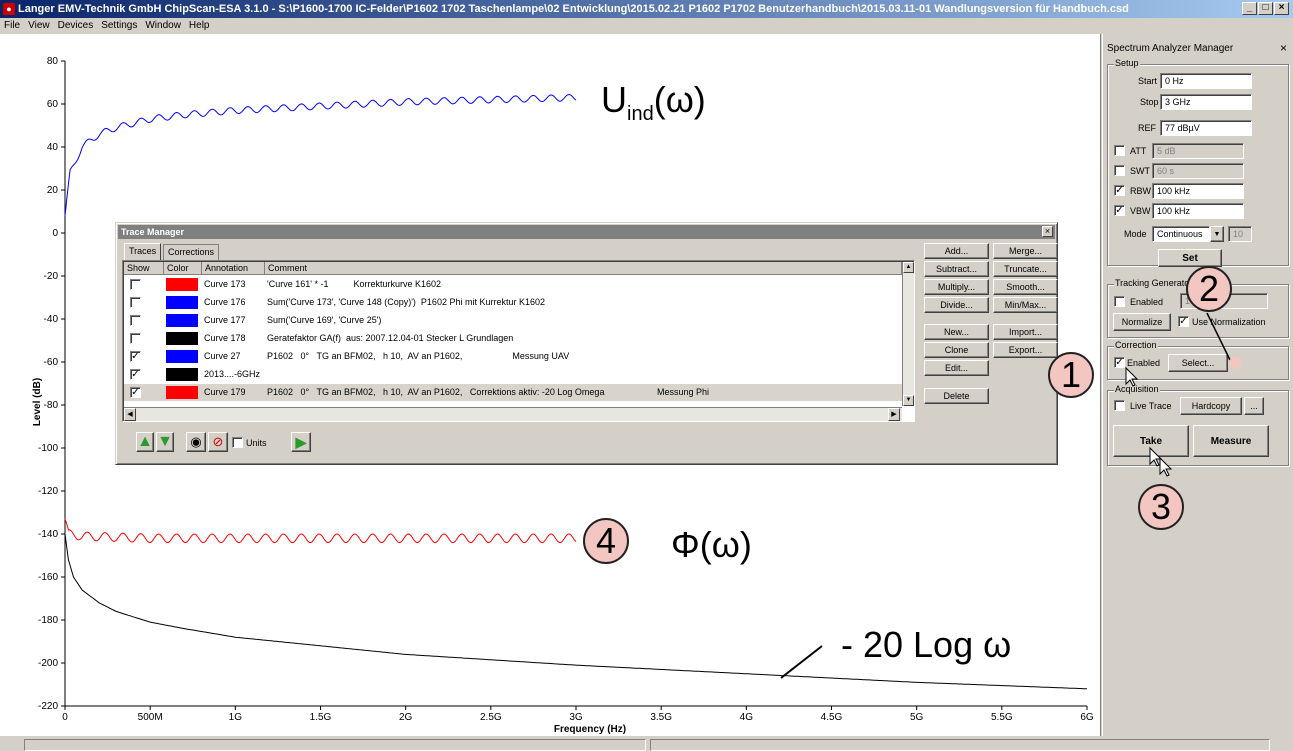 Image resolution: width=1293 pixels, height=751 pixels. What do you see at coordinates (1211, 406) in the screenshot?
I see `hardcopy-button: Hardcopy` at bounding box center [1211, 406].